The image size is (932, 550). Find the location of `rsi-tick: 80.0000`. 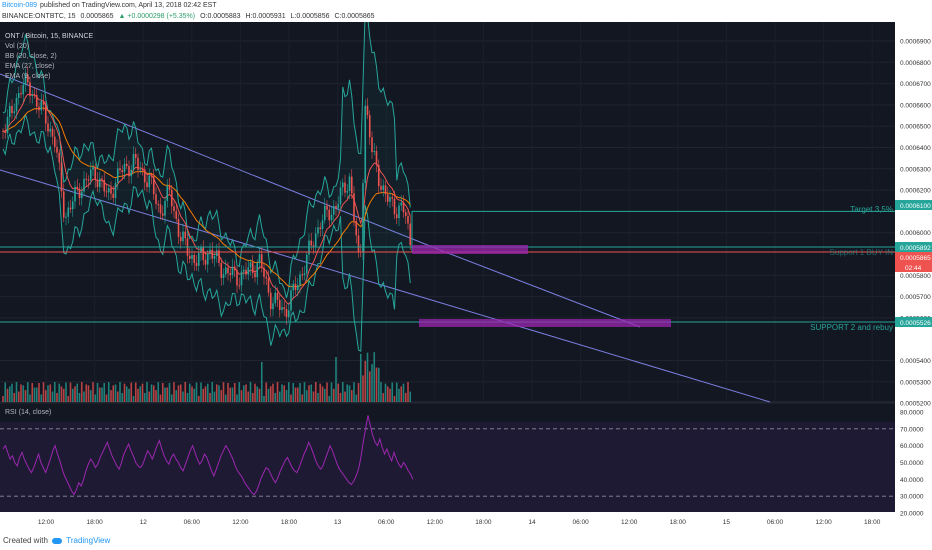

rsi-tick: 80.0000 is located at coordinates (912, 413).